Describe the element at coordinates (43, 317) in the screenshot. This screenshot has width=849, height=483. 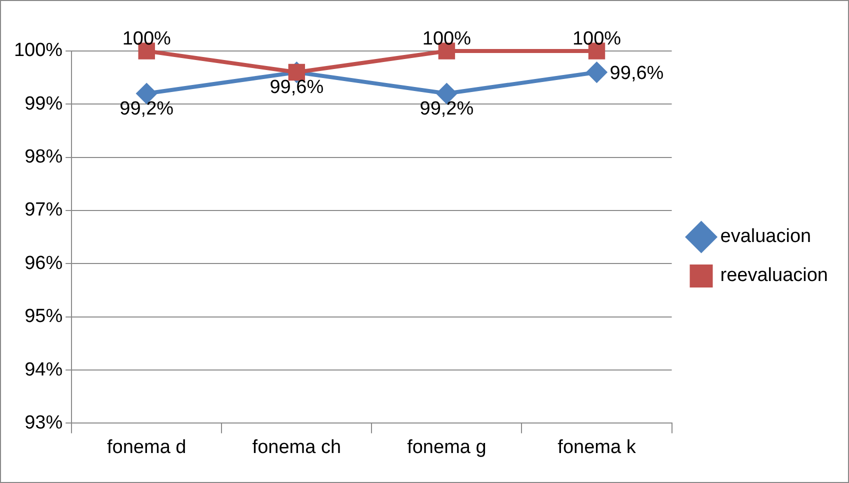
I see `y-tick-label: 95%` at that location.